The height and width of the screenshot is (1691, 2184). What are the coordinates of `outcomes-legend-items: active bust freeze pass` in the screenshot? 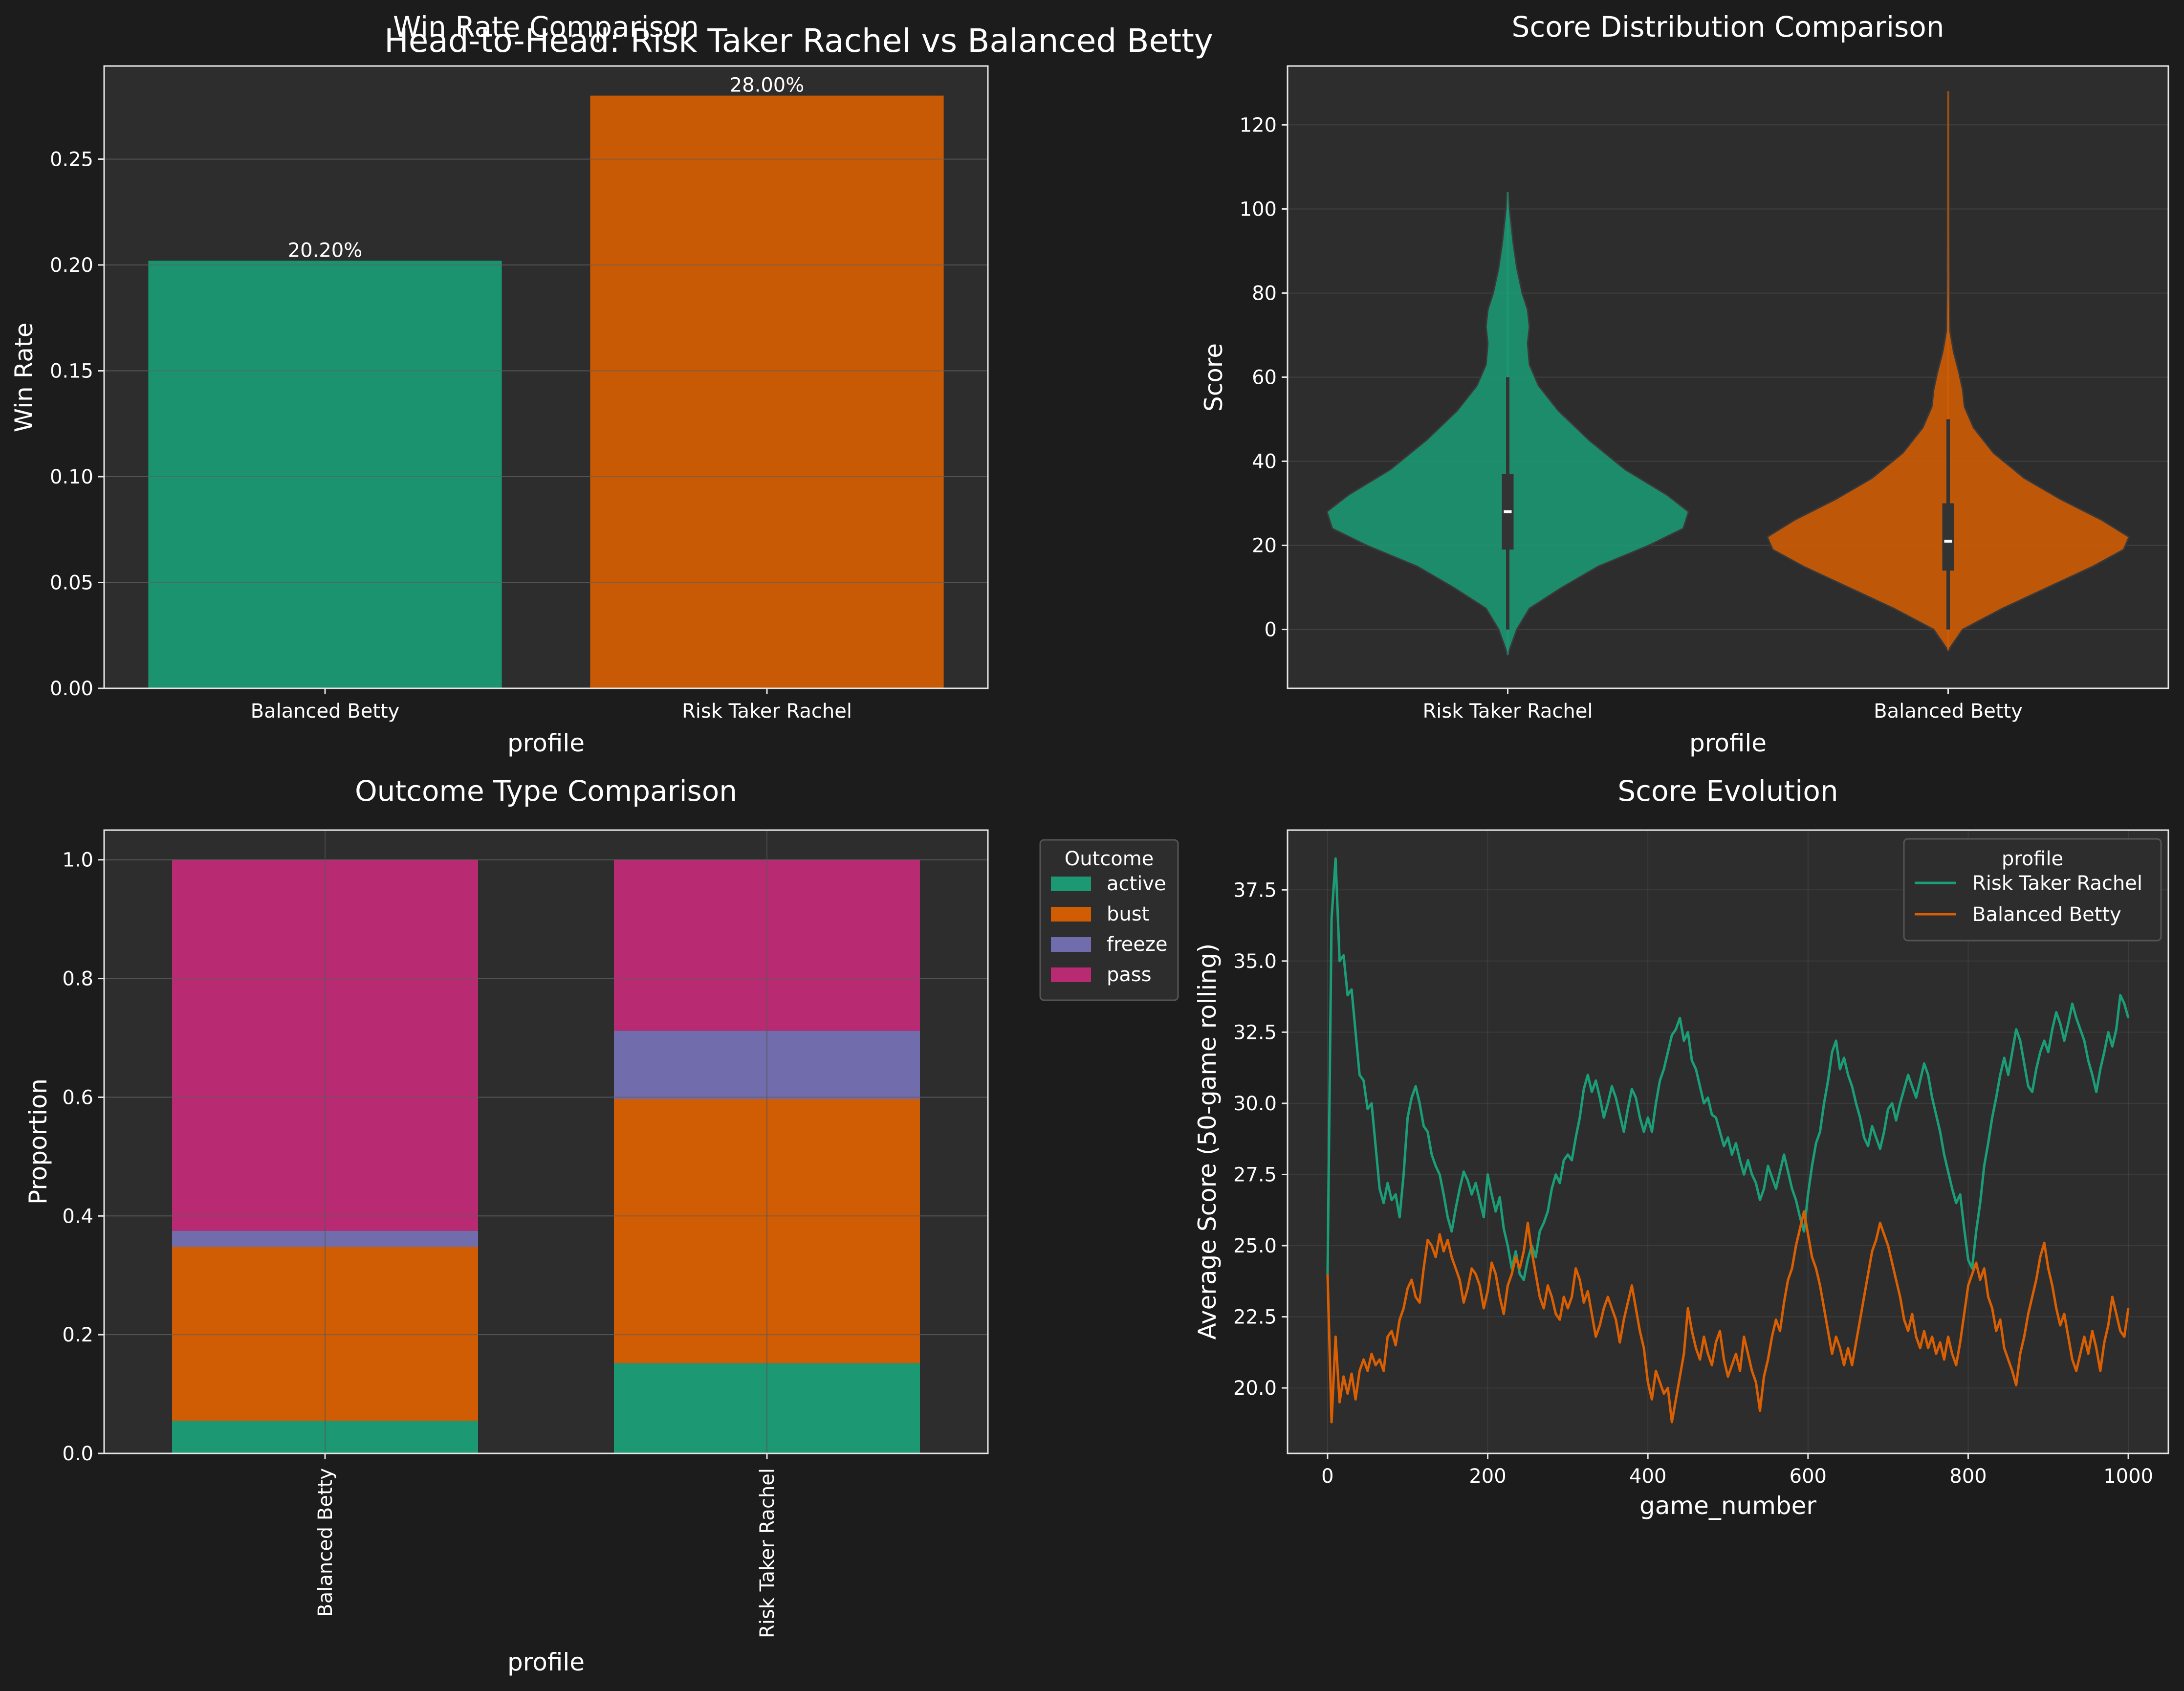 It's located at (1109, 930).